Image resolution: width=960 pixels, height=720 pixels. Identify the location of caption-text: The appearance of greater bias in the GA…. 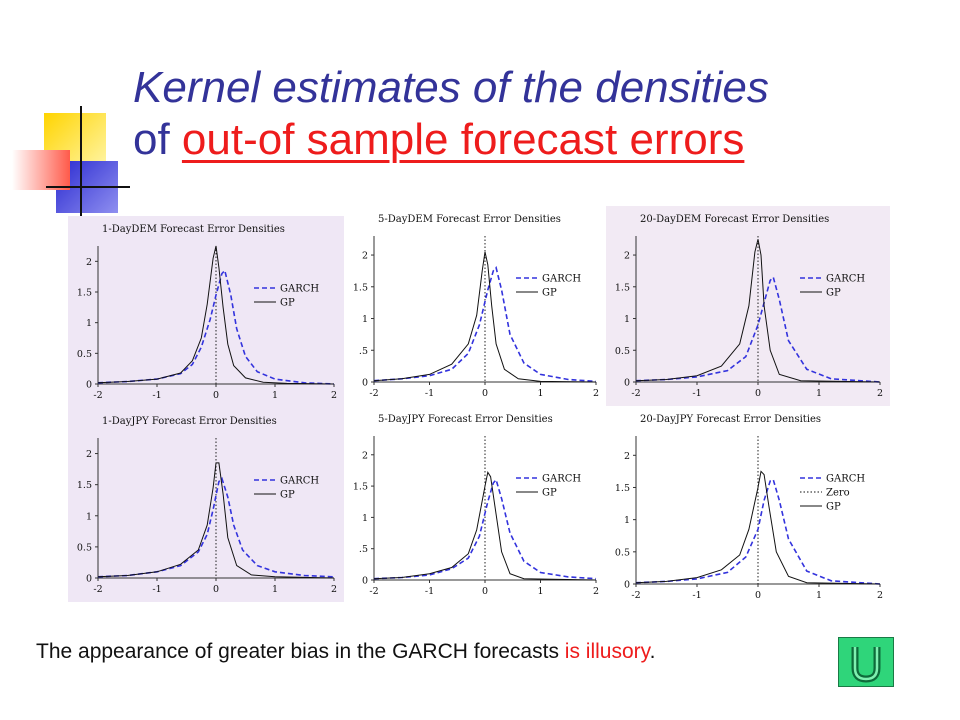
(300, 651).